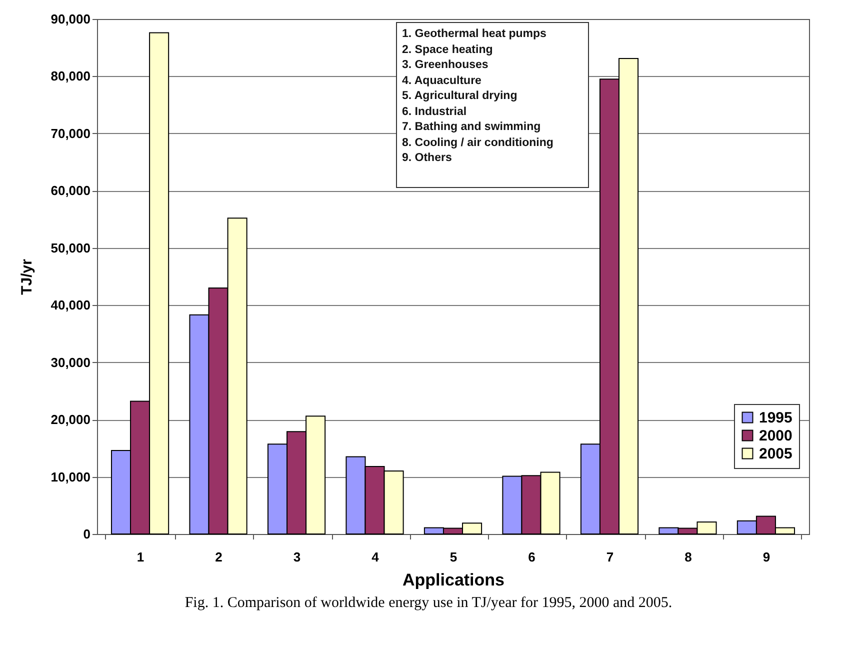 This screenshot has height=652, width=857. Describe the element at coordinates (70, 305) in the screenshot. I see `y-tick-label: 40,000` at that location.